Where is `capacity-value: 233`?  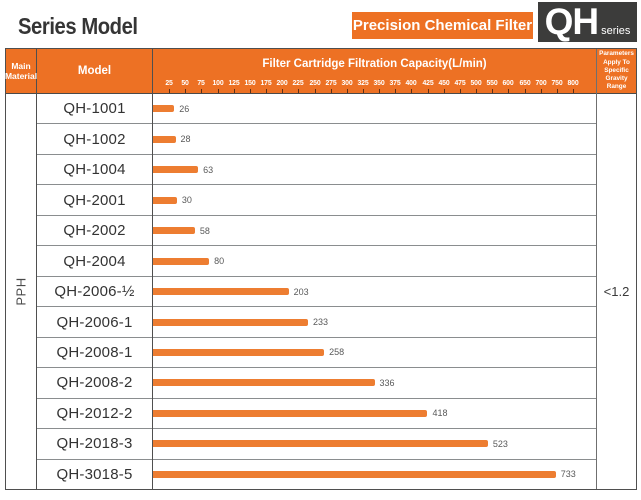 capacity-value: 233 is located at coordinates (320, 322).